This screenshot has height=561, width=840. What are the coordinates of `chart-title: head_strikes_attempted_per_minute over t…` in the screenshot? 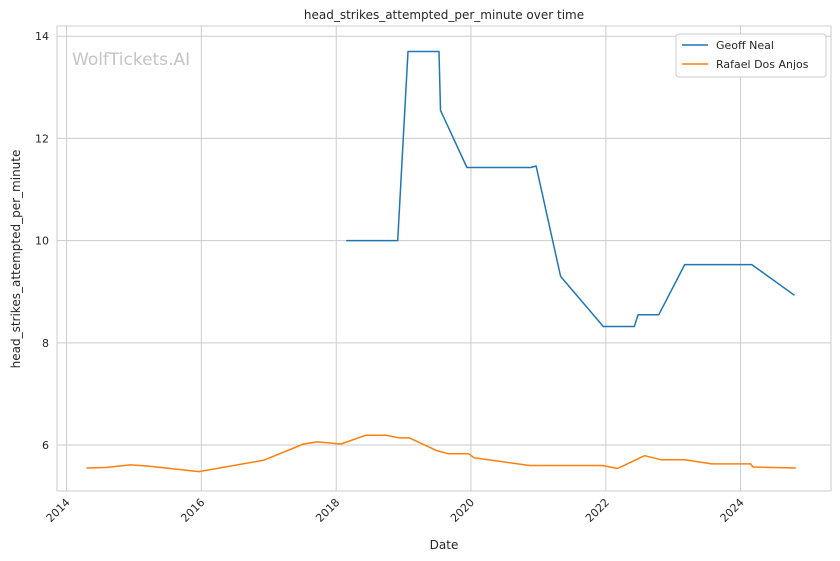 It's located at (444, 15).